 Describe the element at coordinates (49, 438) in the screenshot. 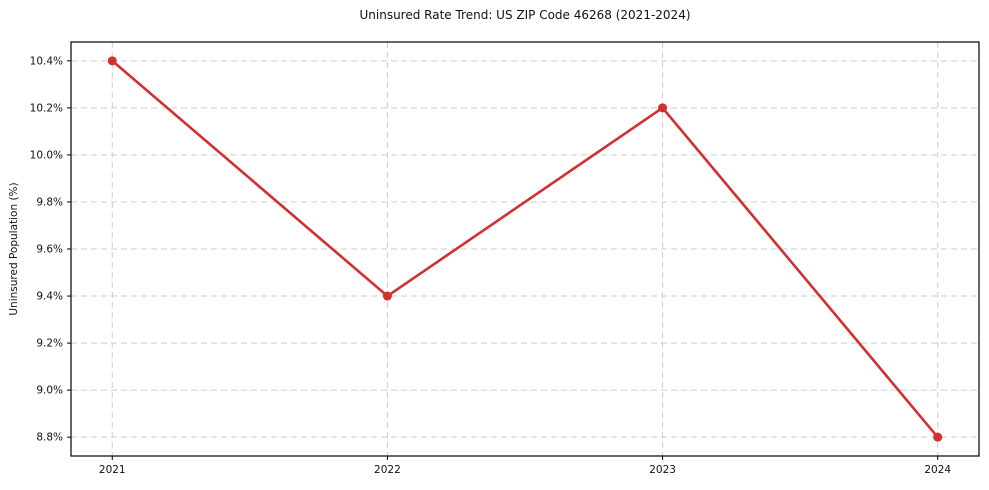

I see `y-tick-label: 8.8%` at that location.